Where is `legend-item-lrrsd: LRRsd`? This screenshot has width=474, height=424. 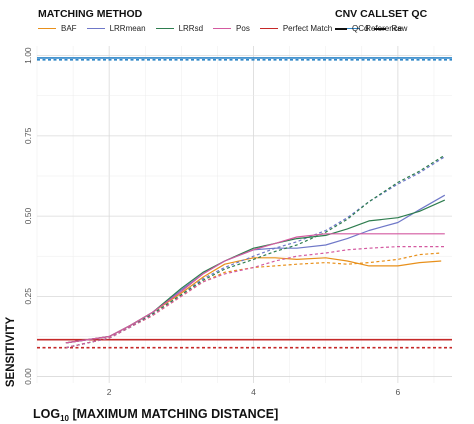 legend-item-lrrsd: LRRsd is located at coordinates (179, 28).